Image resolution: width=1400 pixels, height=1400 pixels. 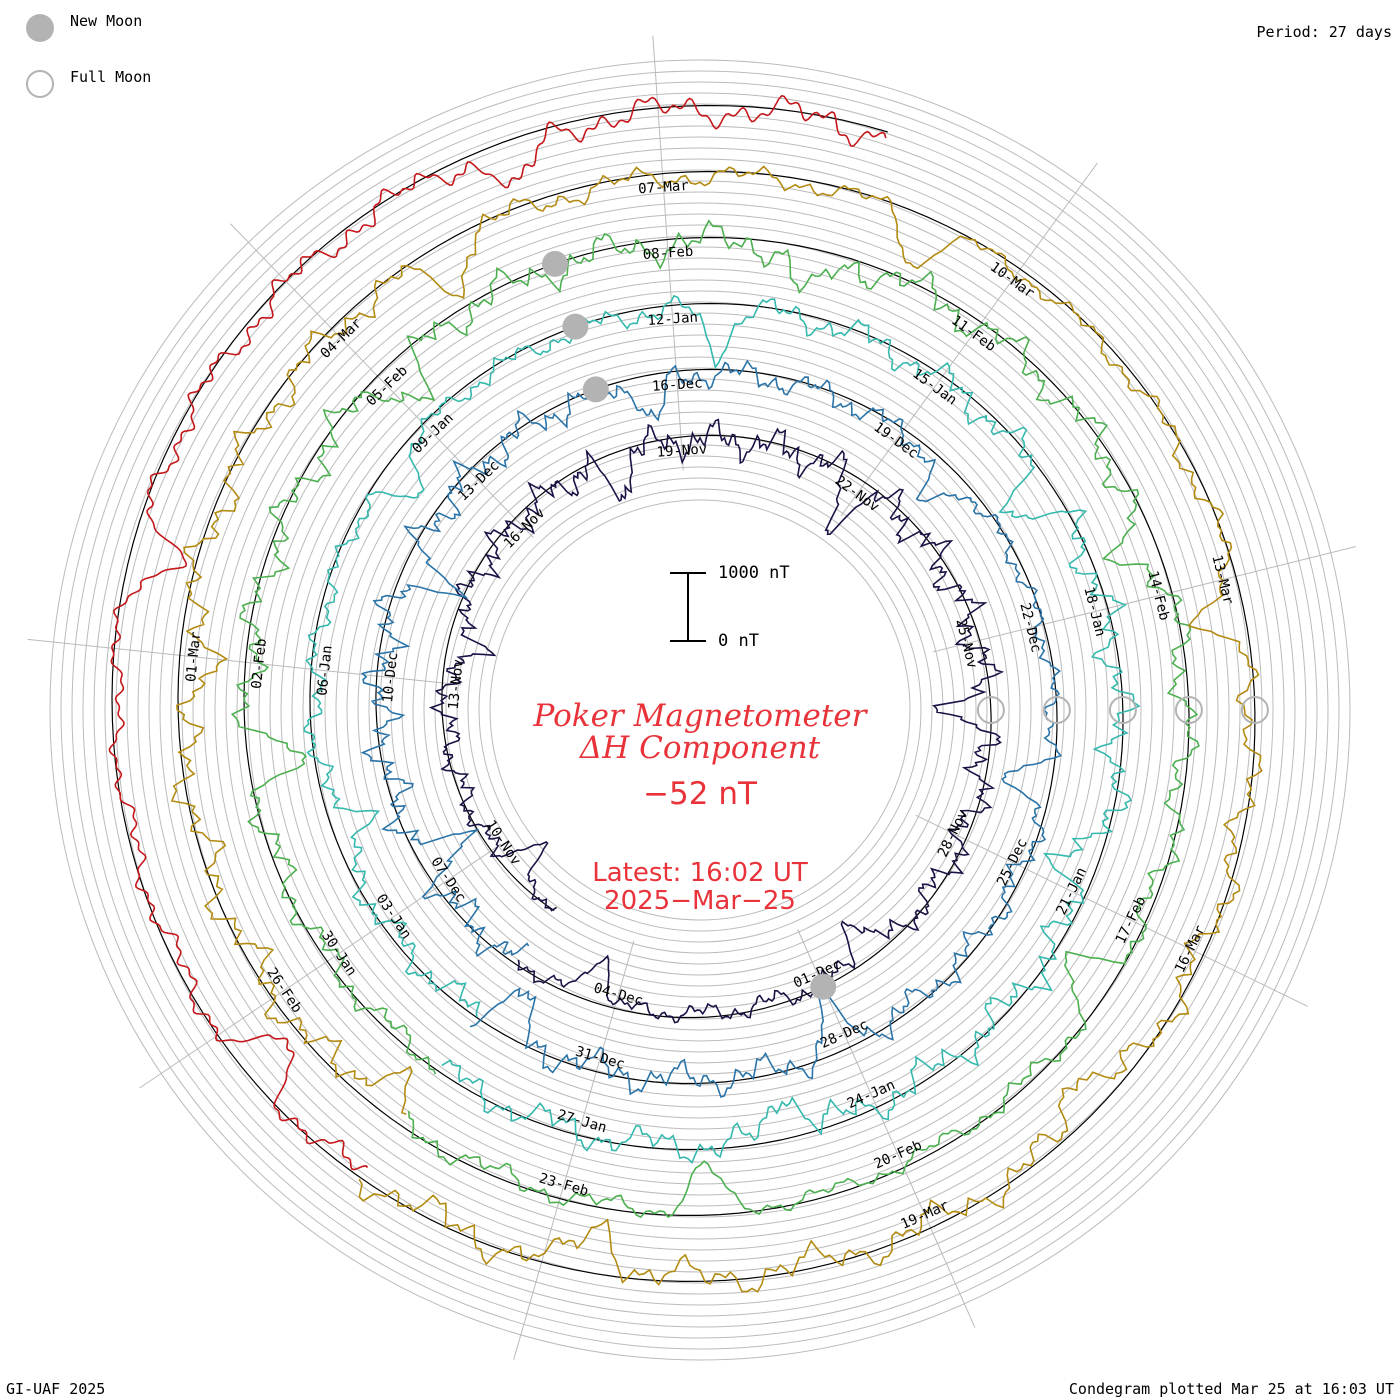 What do you see at coordinates (700, 748) in the screenshot?
I see `chart-subtitle: ΔH Component` at bounding box center [700, 748].